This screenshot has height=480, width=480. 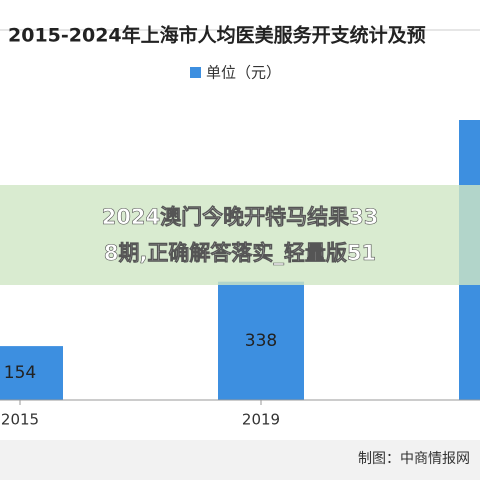 I want to click on footer-band, so click(x=240, y=460).